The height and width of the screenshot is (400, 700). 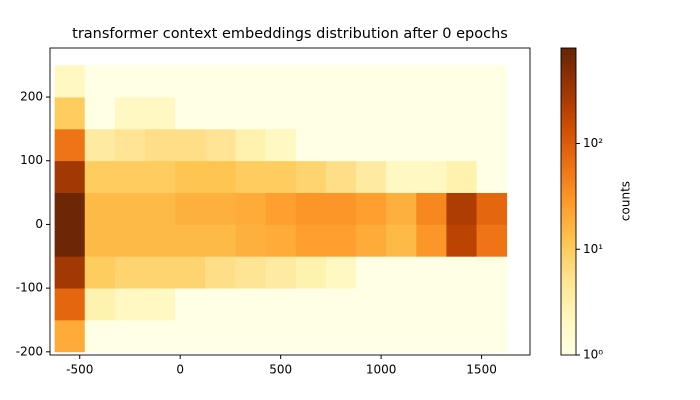 I want to click on x-tick-label: 1500, so click(x=481, y=370).